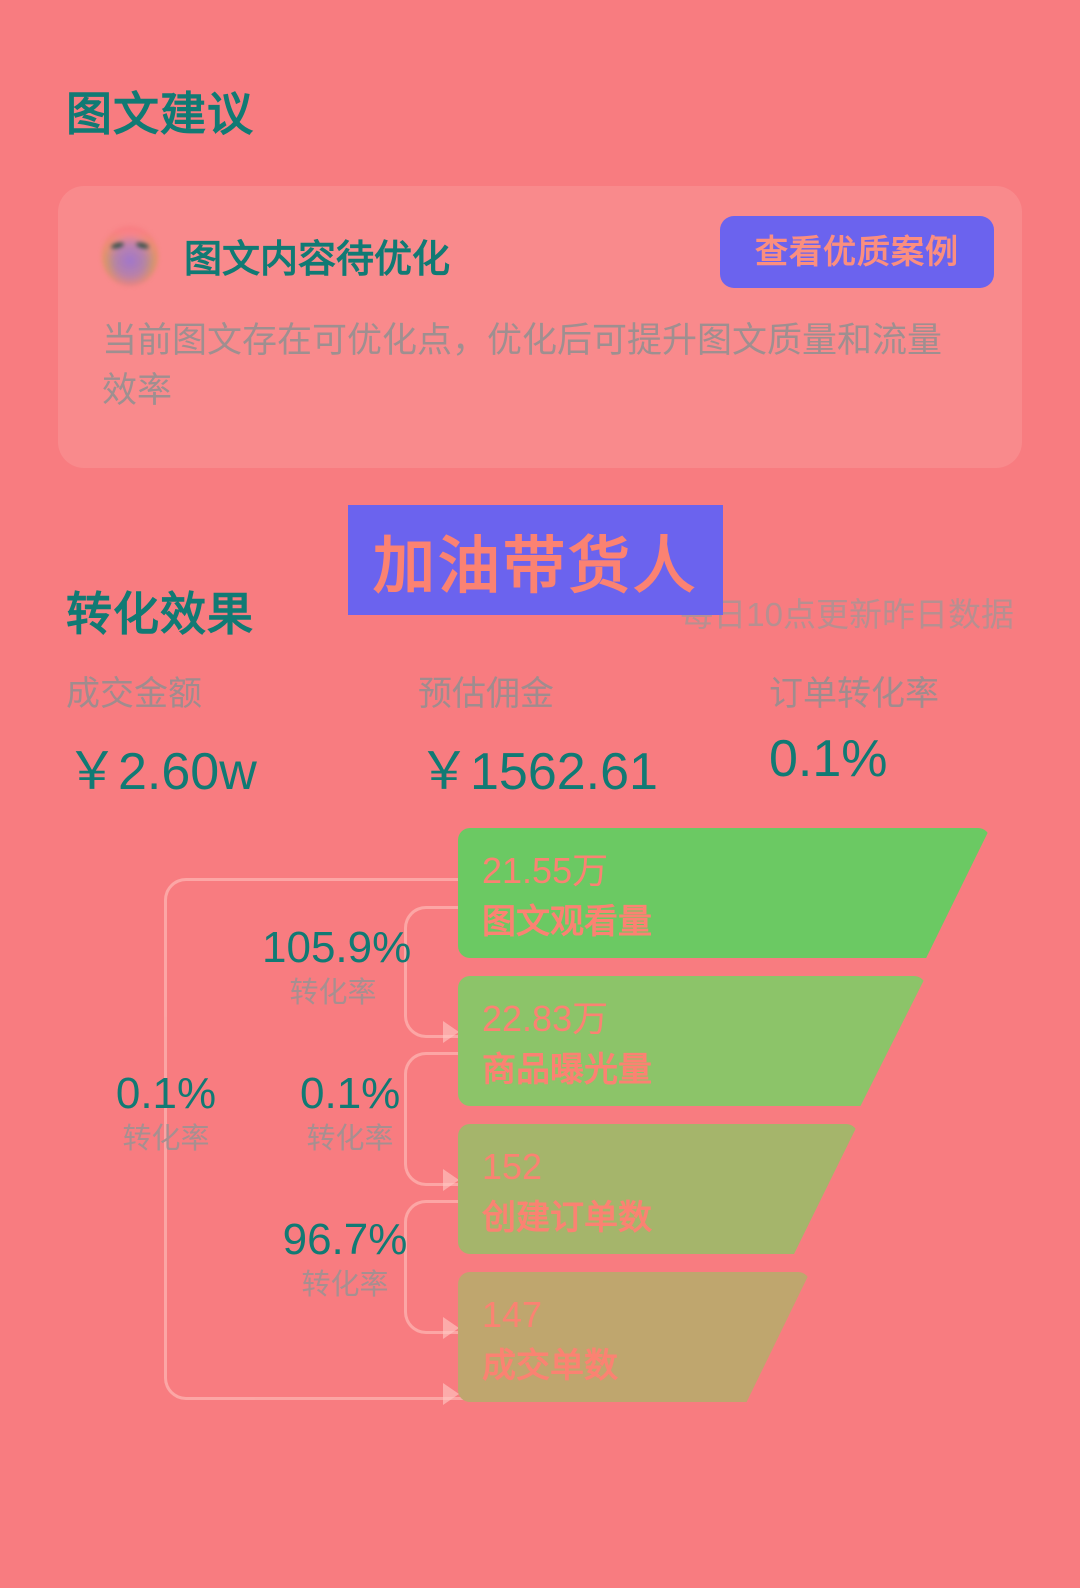 This screenshot has height=1588, width=1080. I want to click on funnel-rate-step-1-label: 转化率, so click(333, 993).